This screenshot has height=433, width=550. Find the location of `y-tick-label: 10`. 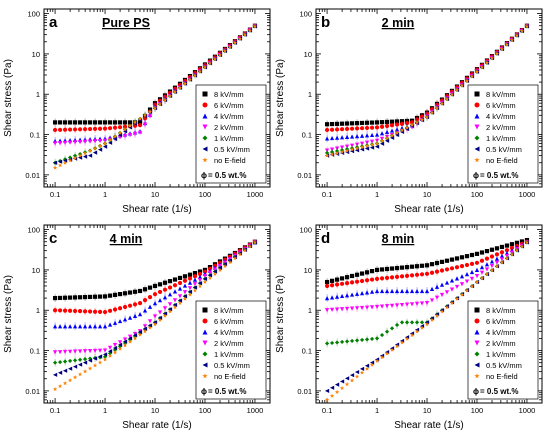

y-tick-label: 10 is located at coordinates (308, 270).